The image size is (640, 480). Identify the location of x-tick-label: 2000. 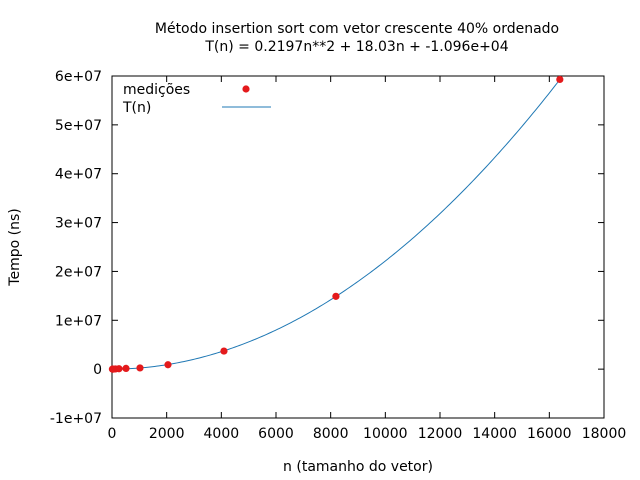
(167, 434).